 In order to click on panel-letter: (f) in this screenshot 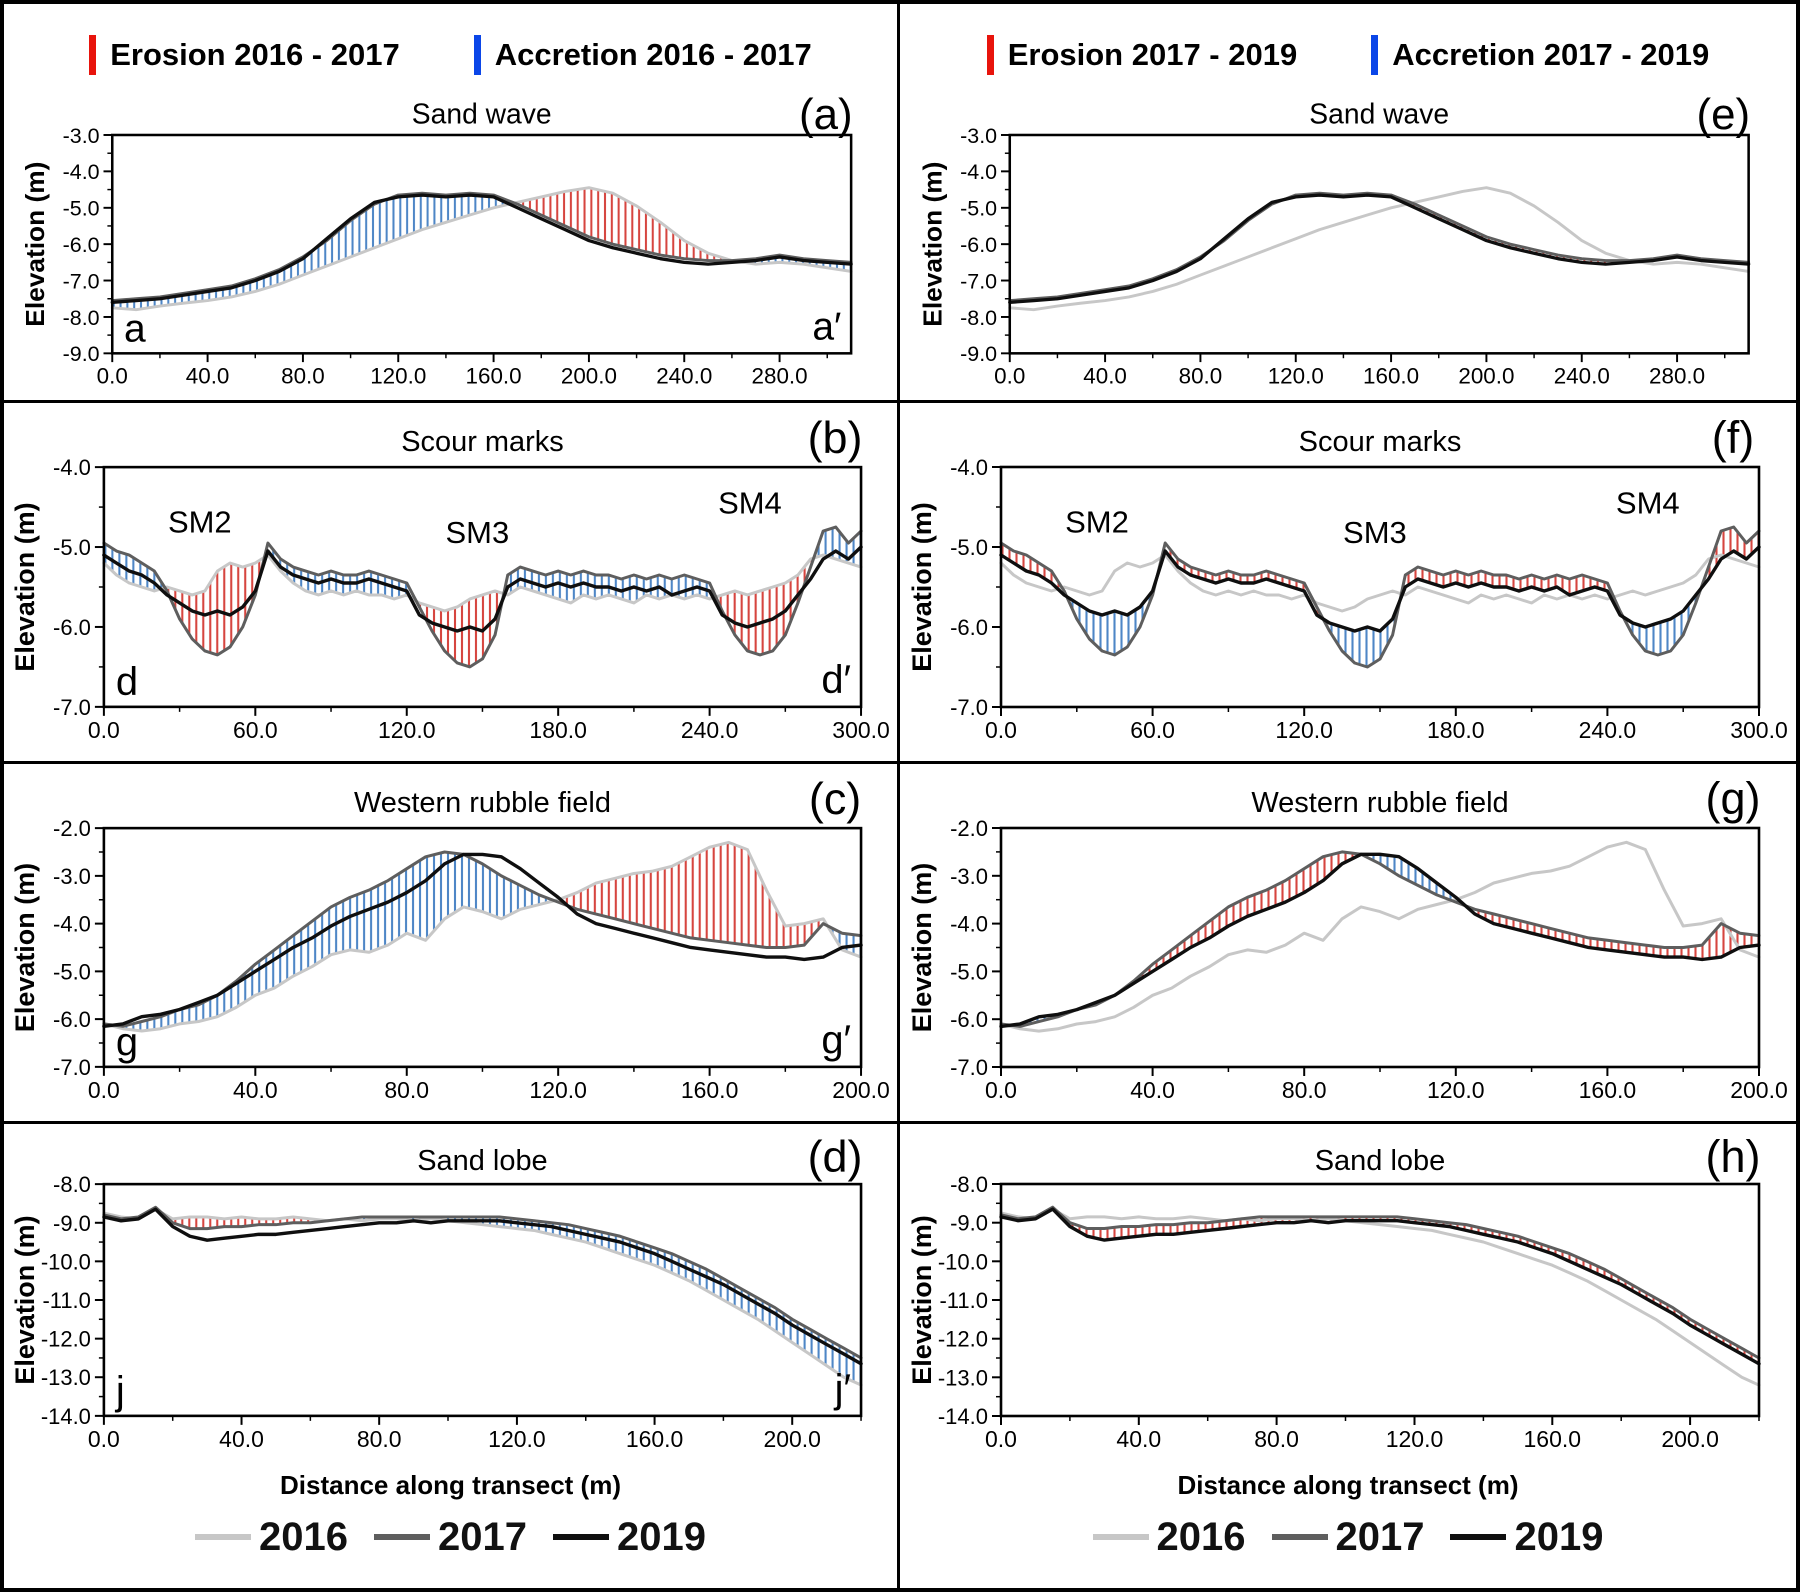, I will do `click(1733, 437)`.